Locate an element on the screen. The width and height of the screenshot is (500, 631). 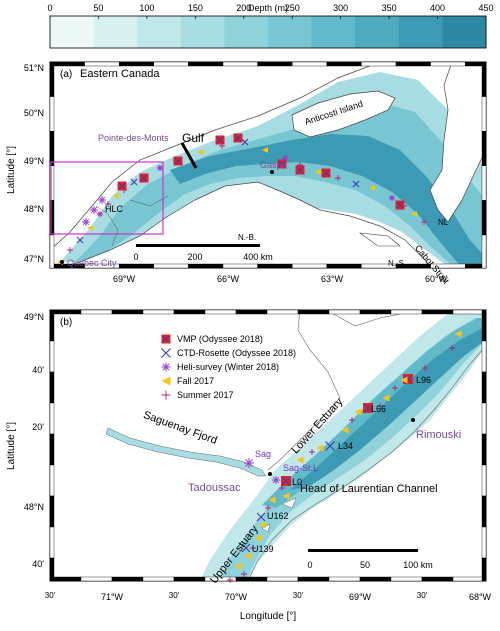
a-lon-63: 63°W is located at coordinates (332, 279).